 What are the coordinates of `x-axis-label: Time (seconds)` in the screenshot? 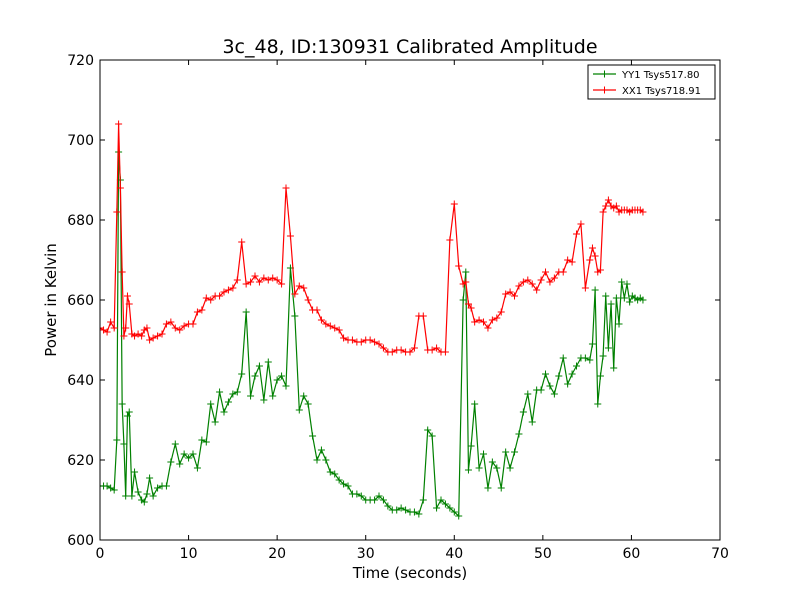 It's located at (410, 573).